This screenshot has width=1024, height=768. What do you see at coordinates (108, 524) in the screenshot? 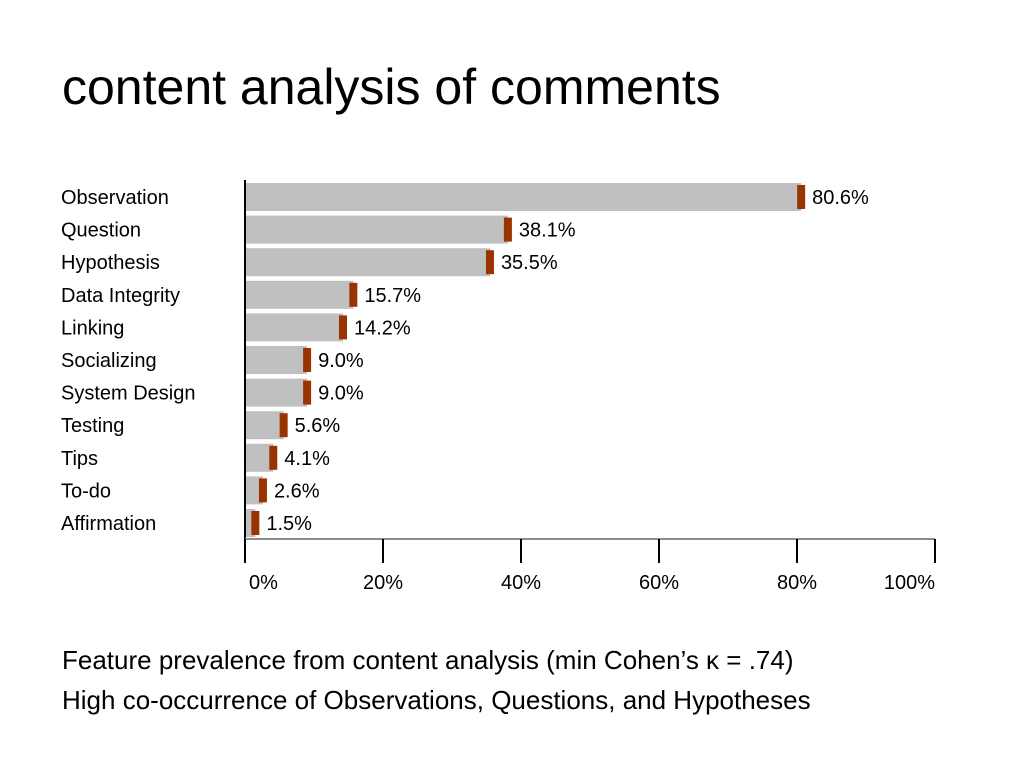
I see `category-label: Affirmation` at bounding box center [108, 524].